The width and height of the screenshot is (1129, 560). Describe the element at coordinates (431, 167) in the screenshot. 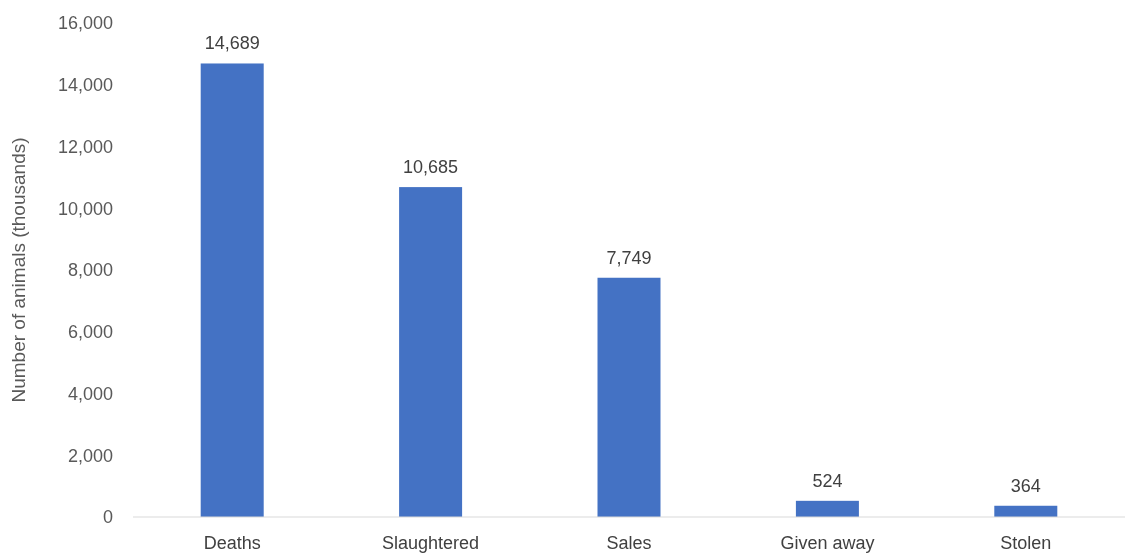

I see `data-label: 10,685` at that location.